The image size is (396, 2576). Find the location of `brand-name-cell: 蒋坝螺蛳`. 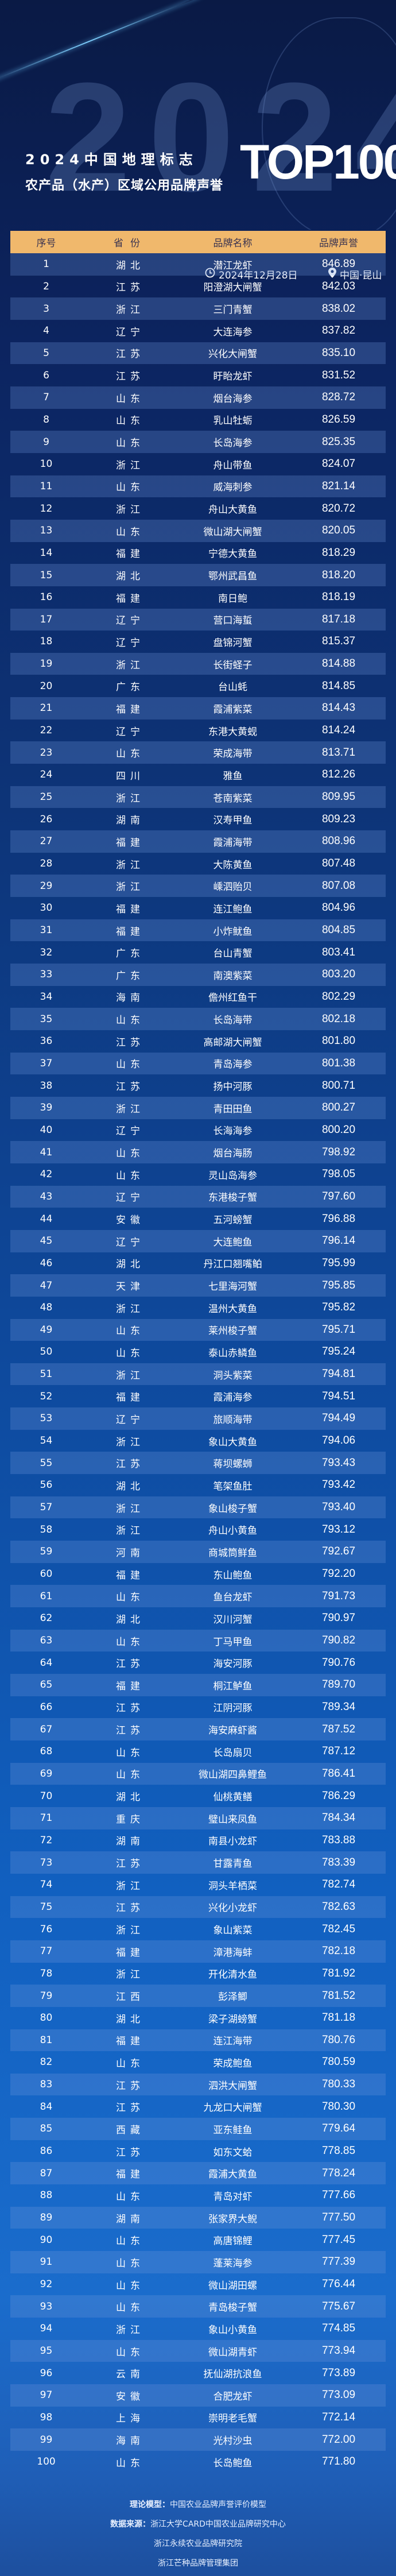

brand-name-cell: 蒋坝螺蛳 is located at coordinates (233, 1465).